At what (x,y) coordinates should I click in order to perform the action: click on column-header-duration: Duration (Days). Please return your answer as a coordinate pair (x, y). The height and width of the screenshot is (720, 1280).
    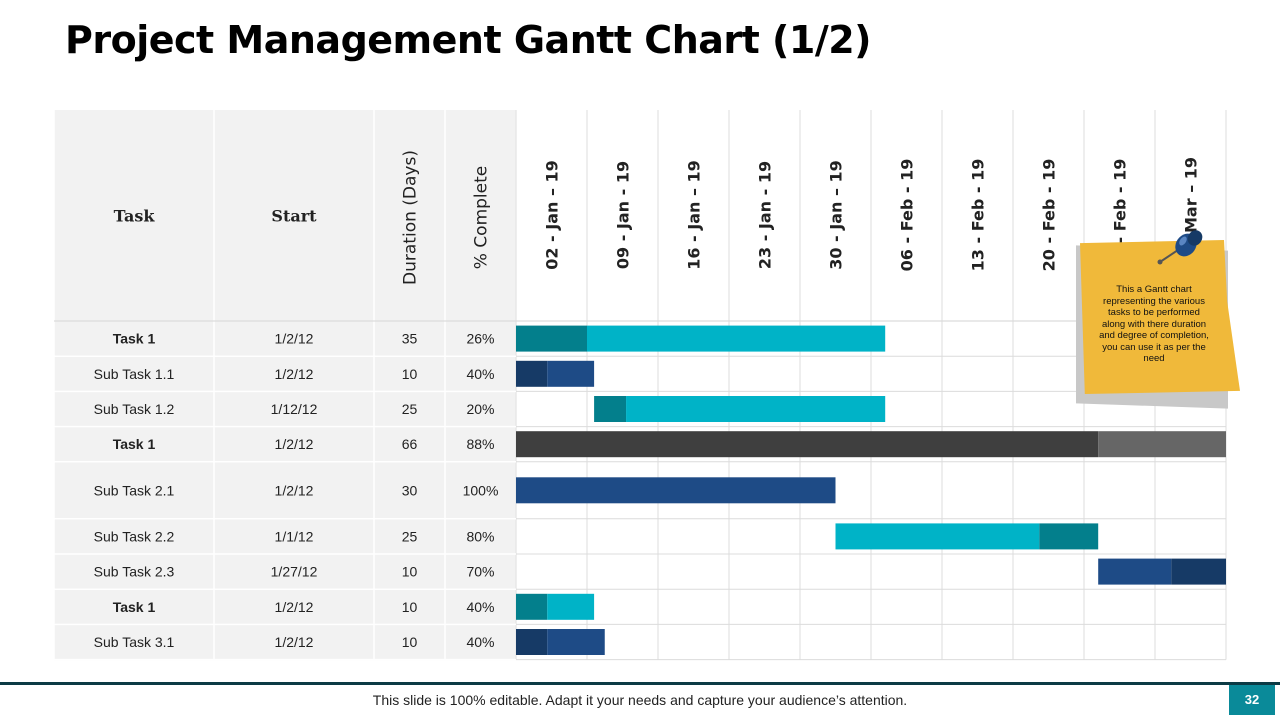
    Looking at the image, I should click on (411, 217).